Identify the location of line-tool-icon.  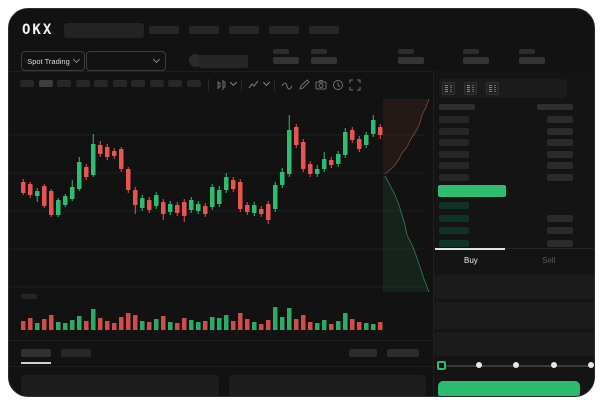
(287, 85).